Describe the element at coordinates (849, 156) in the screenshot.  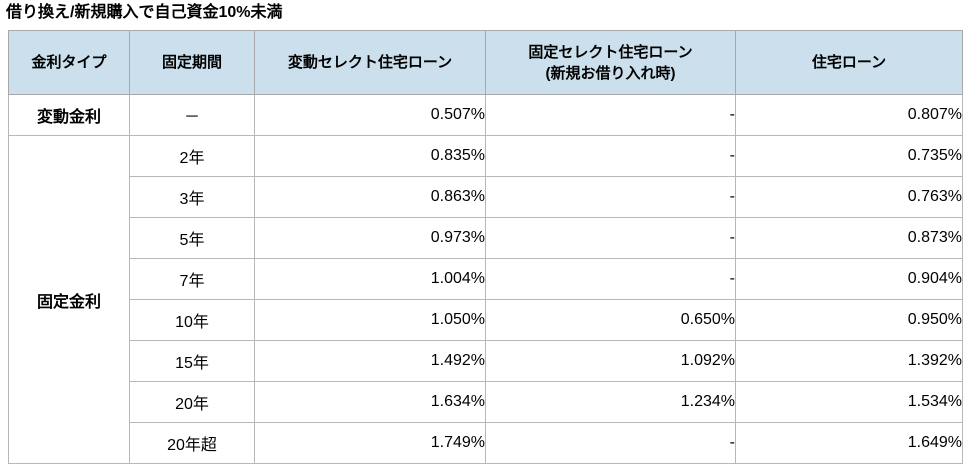
I see `jutaku-loan-rate-cell: 0.735%` at that location.